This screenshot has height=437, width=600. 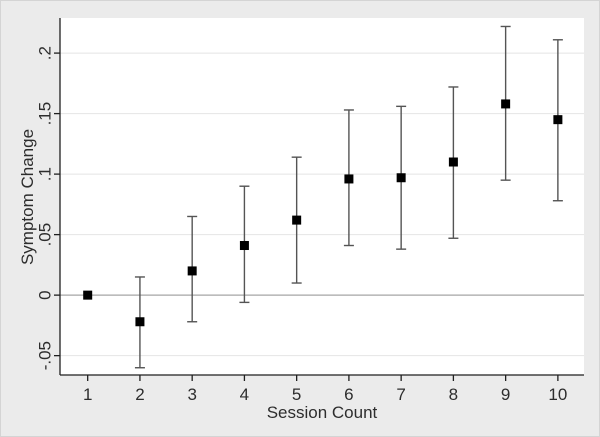 What do you see at coordinates (348, 394) in the screenshot?
I see `x-tick-label: 6` at bounding box center [348, 394].